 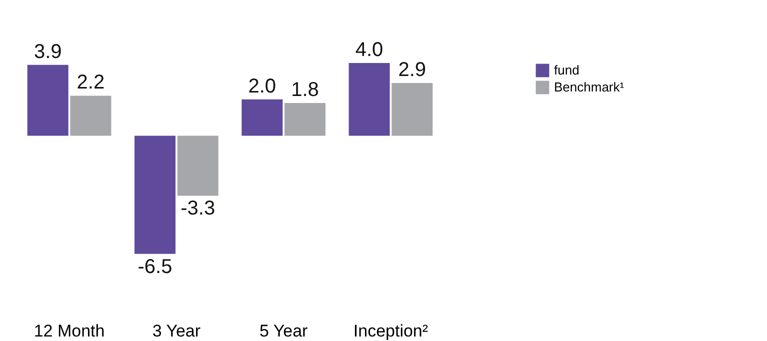 I want to click on legend-label: fund, so click(x=567, y=70).